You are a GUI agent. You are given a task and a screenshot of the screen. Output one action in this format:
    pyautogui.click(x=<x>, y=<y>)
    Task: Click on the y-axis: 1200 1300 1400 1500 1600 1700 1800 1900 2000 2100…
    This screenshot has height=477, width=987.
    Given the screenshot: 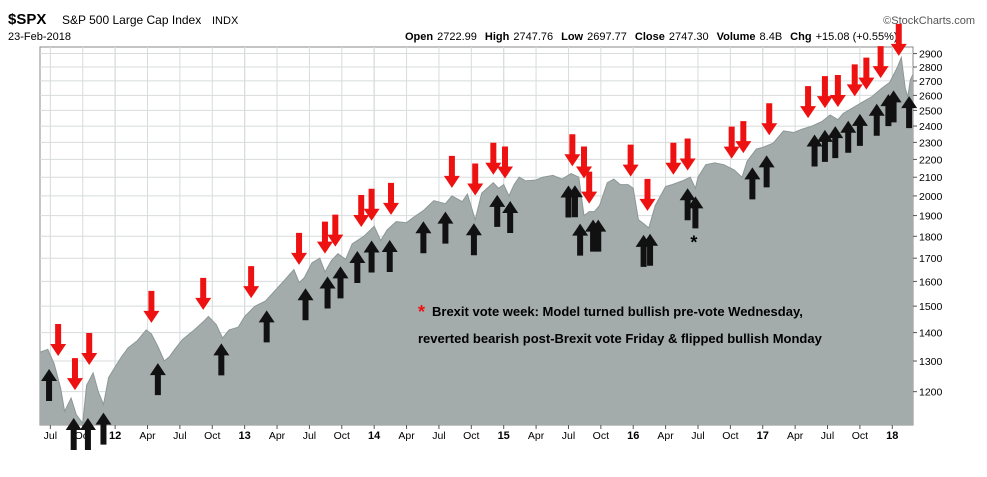 What is the action you would take?
    pyautogui.click(x=928, y=224)
    